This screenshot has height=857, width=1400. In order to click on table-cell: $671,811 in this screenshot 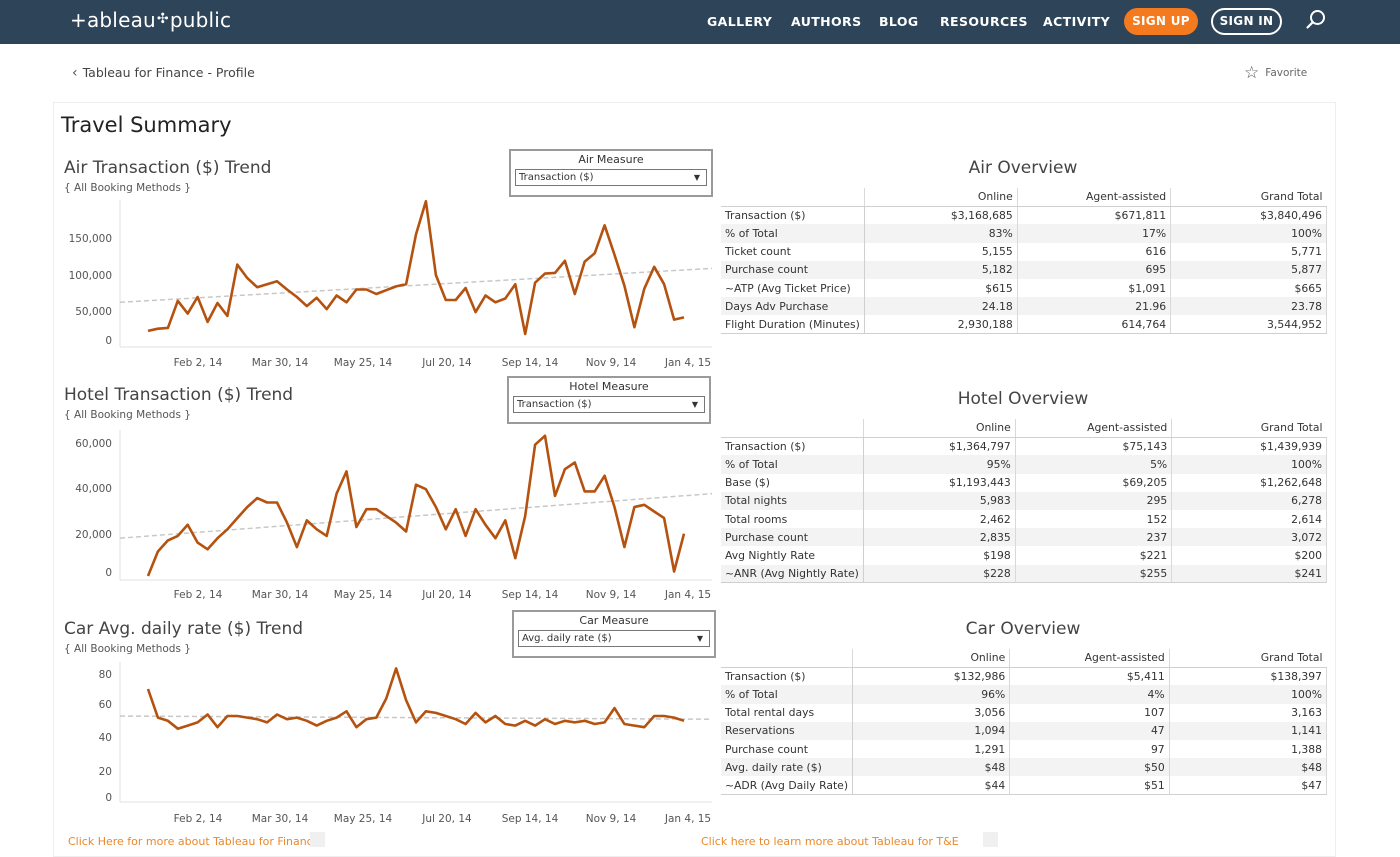, I will do `click(1094, 215)`.